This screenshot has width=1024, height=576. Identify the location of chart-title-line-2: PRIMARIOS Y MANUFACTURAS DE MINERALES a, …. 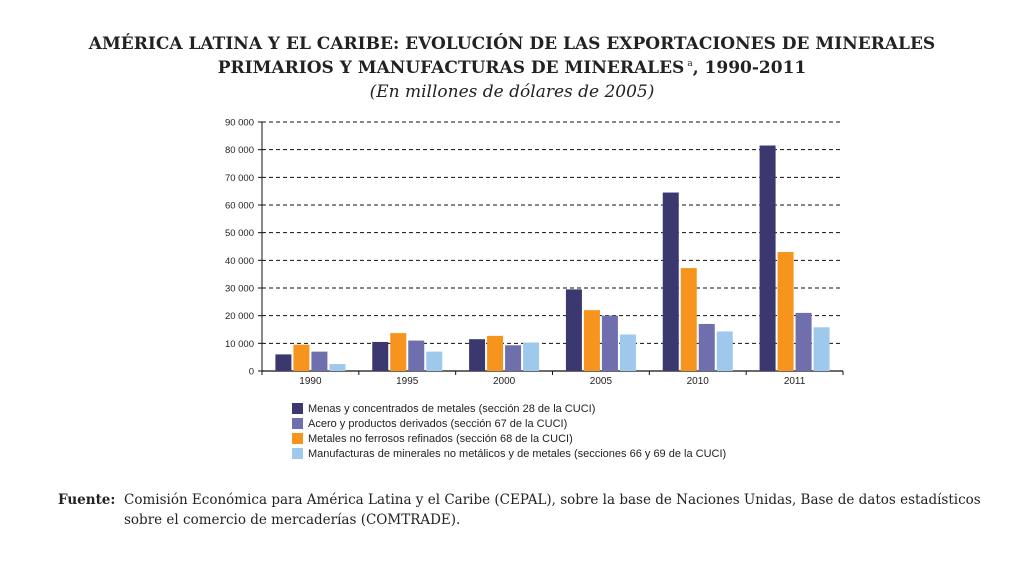
(512, 68).